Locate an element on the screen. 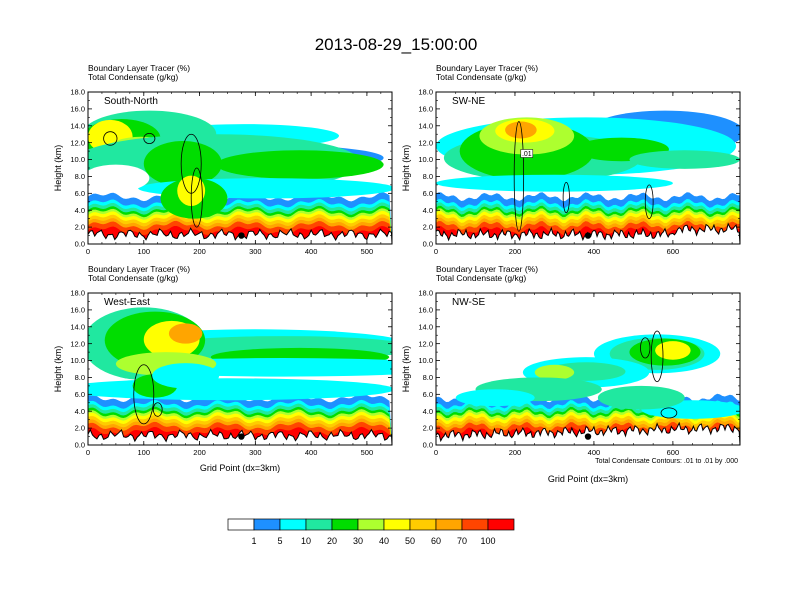 The height and width of the screenshot is (612, 792). colorbar-label: 60 is located at coordinates (436, 541).